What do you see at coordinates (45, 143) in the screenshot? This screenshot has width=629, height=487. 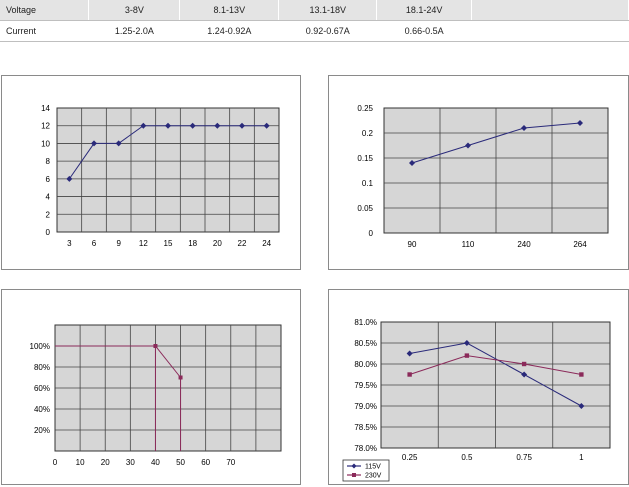 I see `y-tick-label: 10` at bounding box center [45, 143].